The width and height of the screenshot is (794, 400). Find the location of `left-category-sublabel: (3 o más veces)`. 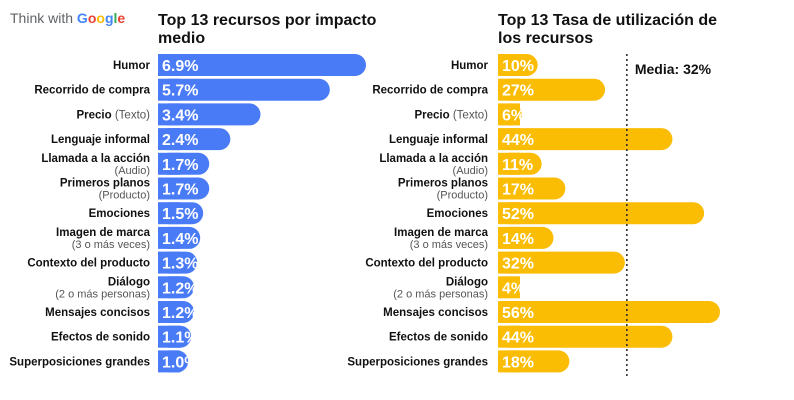

left-category-sublabel: (3 o más veces) is located at coordinates (111, 245).